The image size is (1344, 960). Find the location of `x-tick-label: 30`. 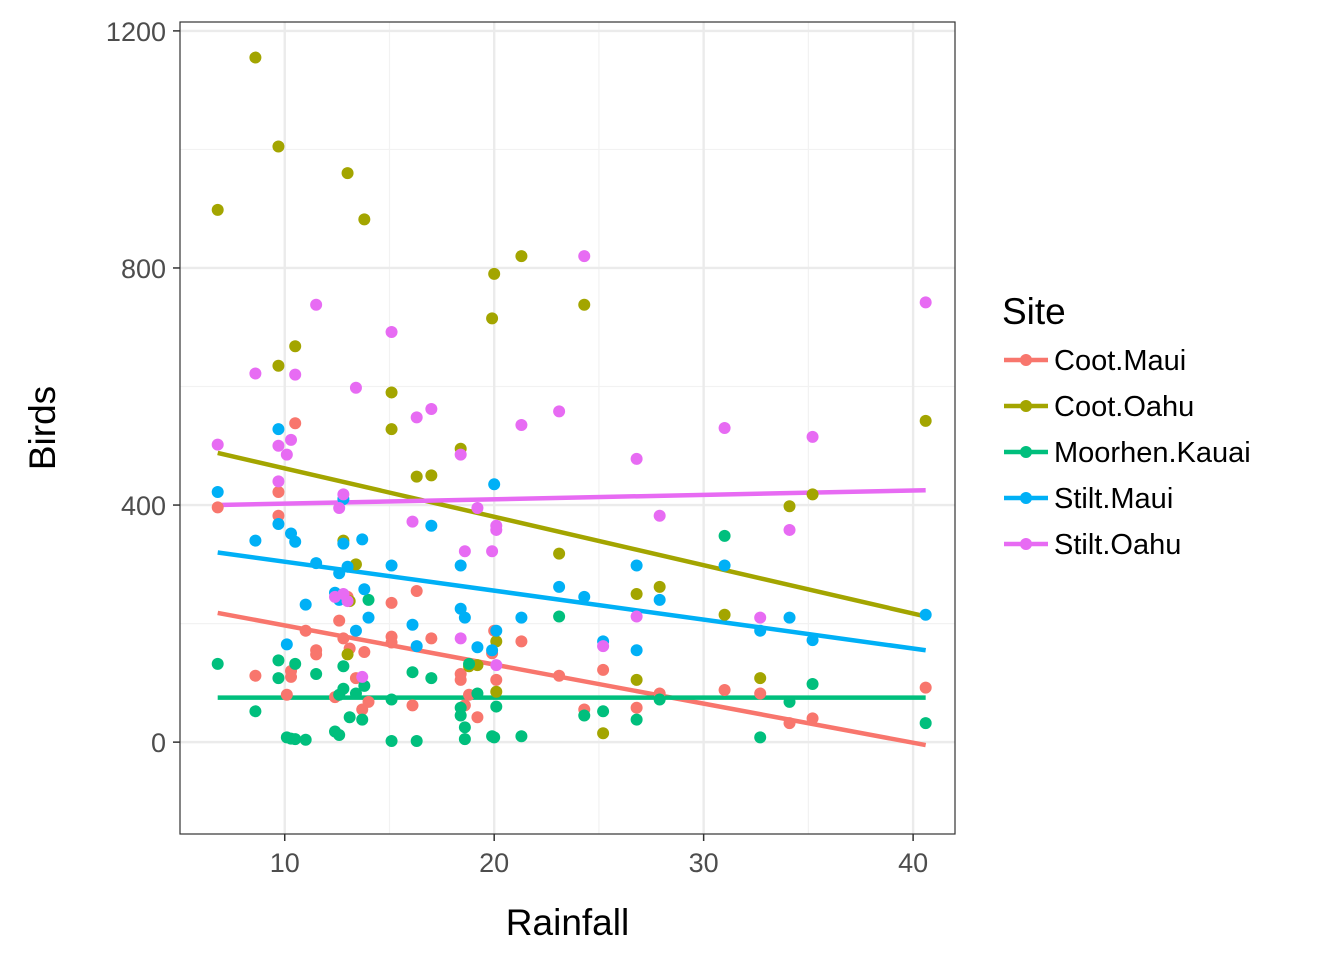

x-tick-label: 30 is located at coordinates (704, 863).